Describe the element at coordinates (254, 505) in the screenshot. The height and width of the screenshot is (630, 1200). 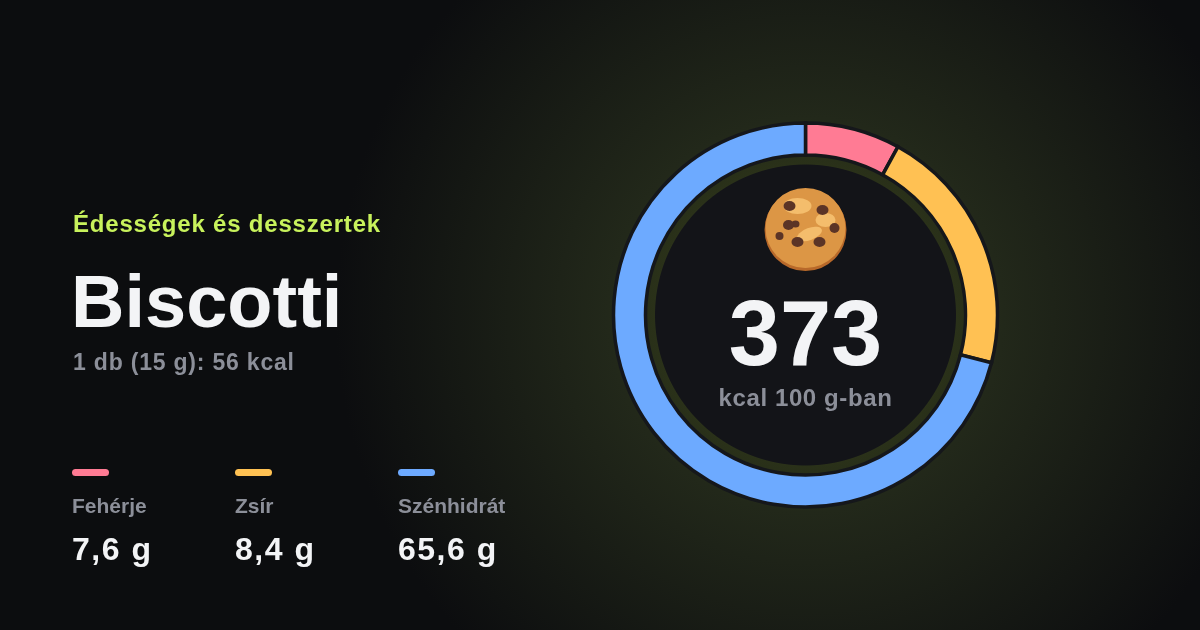
I see `legend-label: Zsír` at that location.